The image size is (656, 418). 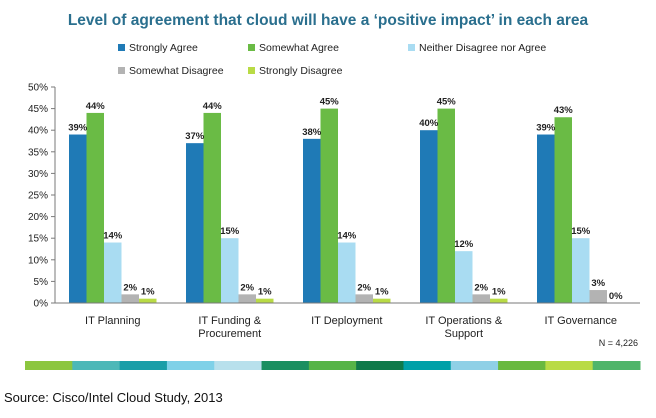 What do you see at coordinates (230, 327) in the screenshot?
I see `x-category-label: IT Funding & Procurement` at bounding box center [230, 327].